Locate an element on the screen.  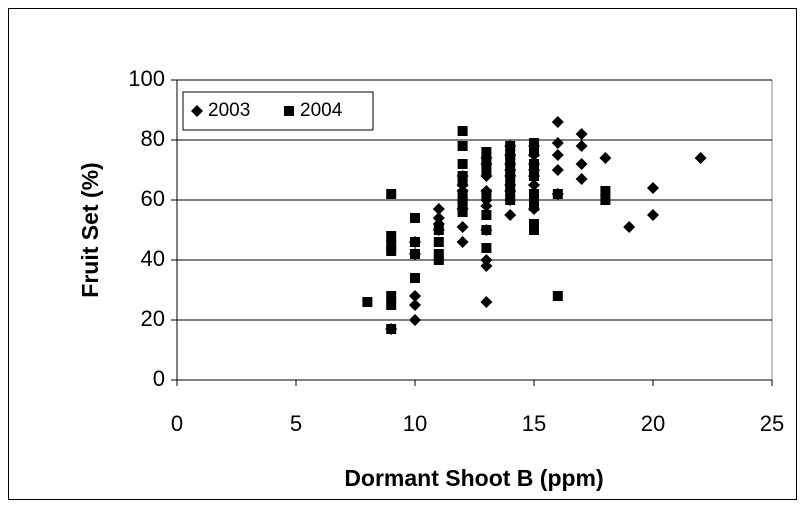
y-tick-label: 100 is located at coordinates (146, 78).